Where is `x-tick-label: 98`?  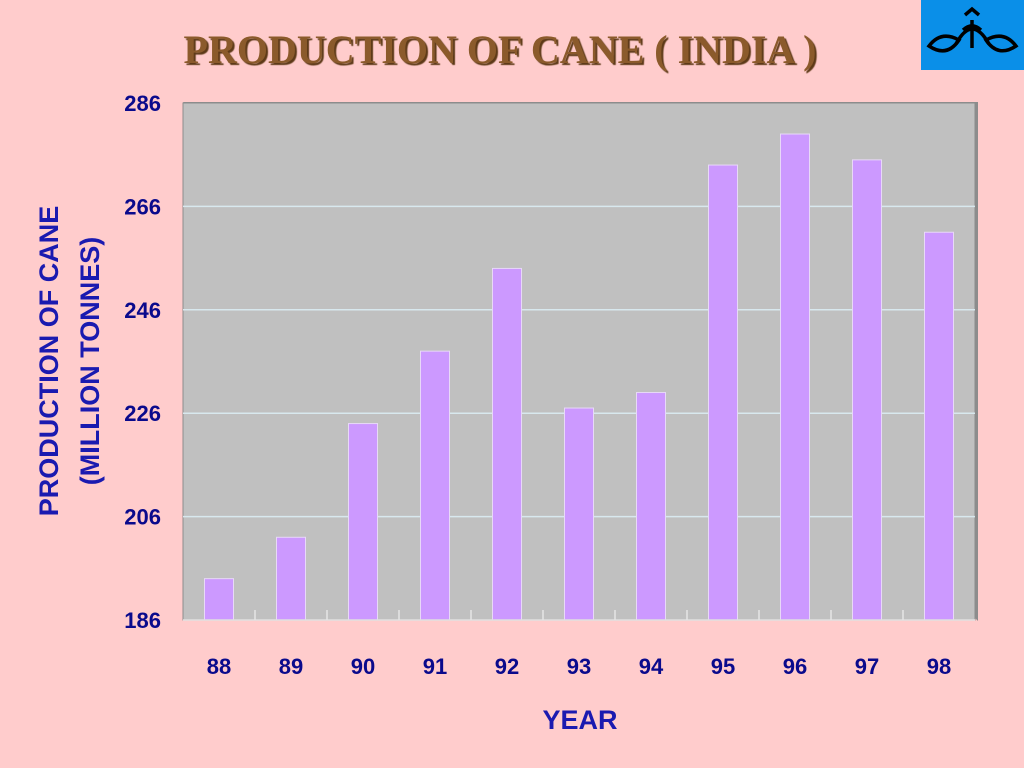
x-tick-label: 98 is located at coordinates (939, 666).